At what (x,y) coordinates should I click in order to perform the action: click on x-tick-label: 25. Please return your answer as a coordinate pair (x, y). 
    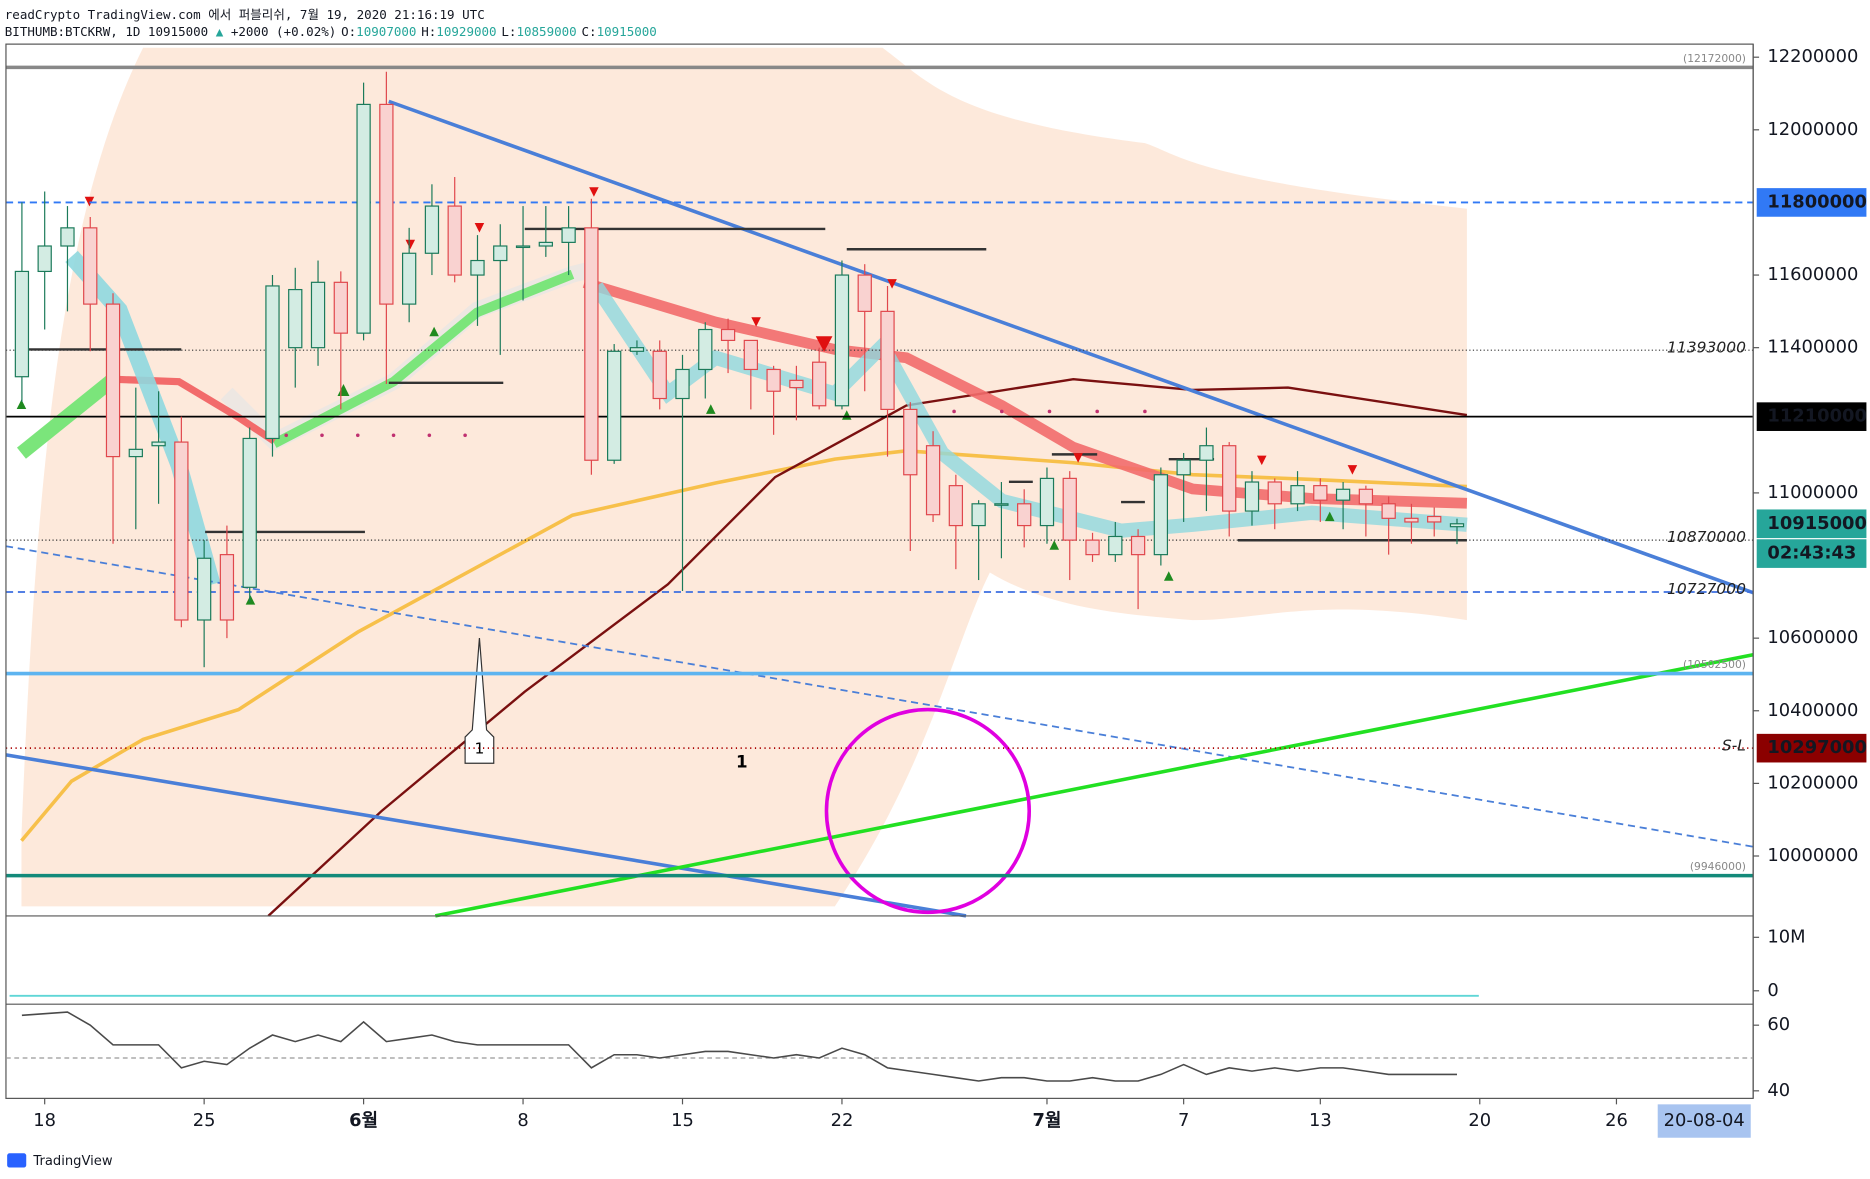
    Looking at the image, I should click on (204, 1120).